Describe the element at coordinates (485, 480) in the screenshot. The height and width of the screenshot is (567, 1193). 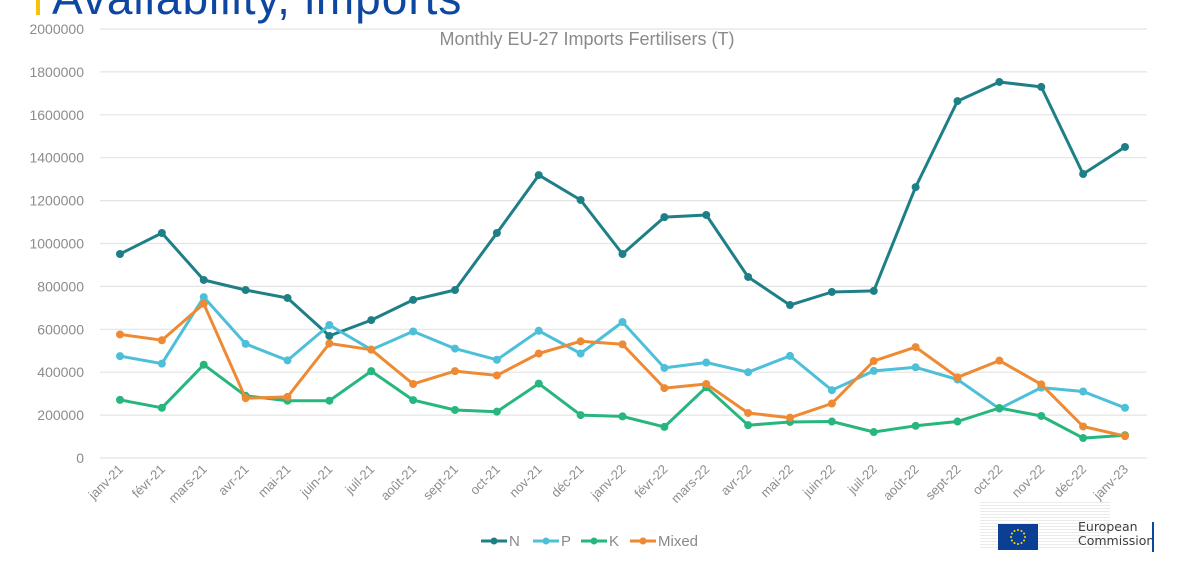
I see `x-tick-label: oct-21` at that location.